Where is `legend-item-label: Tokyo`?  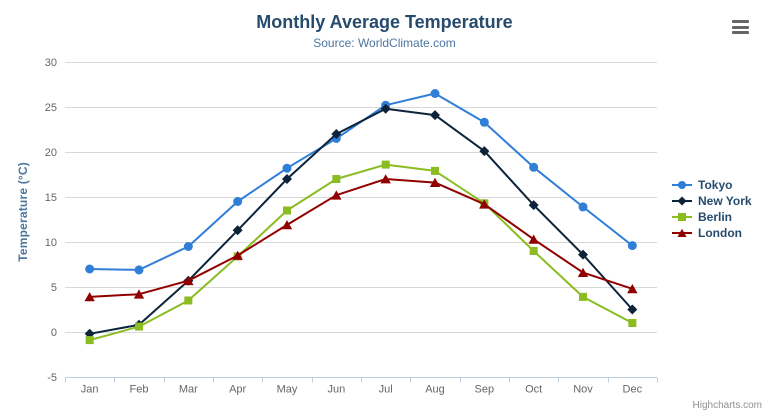
legend-item-label: Tokyo is located at coordinates (715, 185).